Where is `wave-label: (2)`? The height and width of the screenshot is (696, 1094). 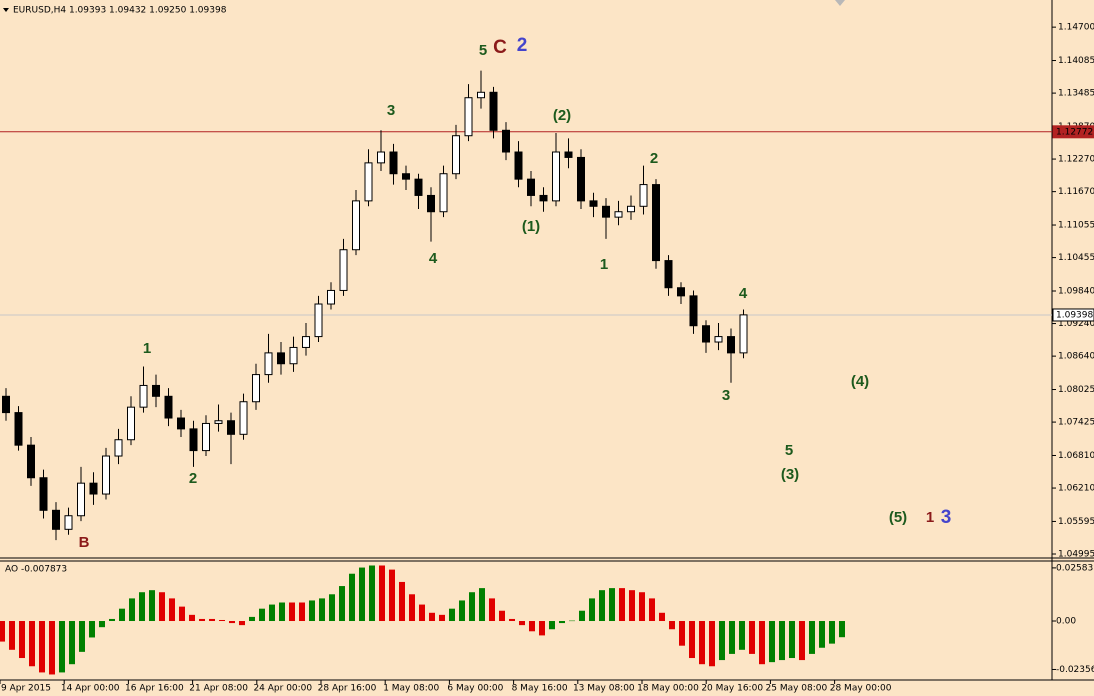 wave-label: (2) is located at coordinates (562, 115).